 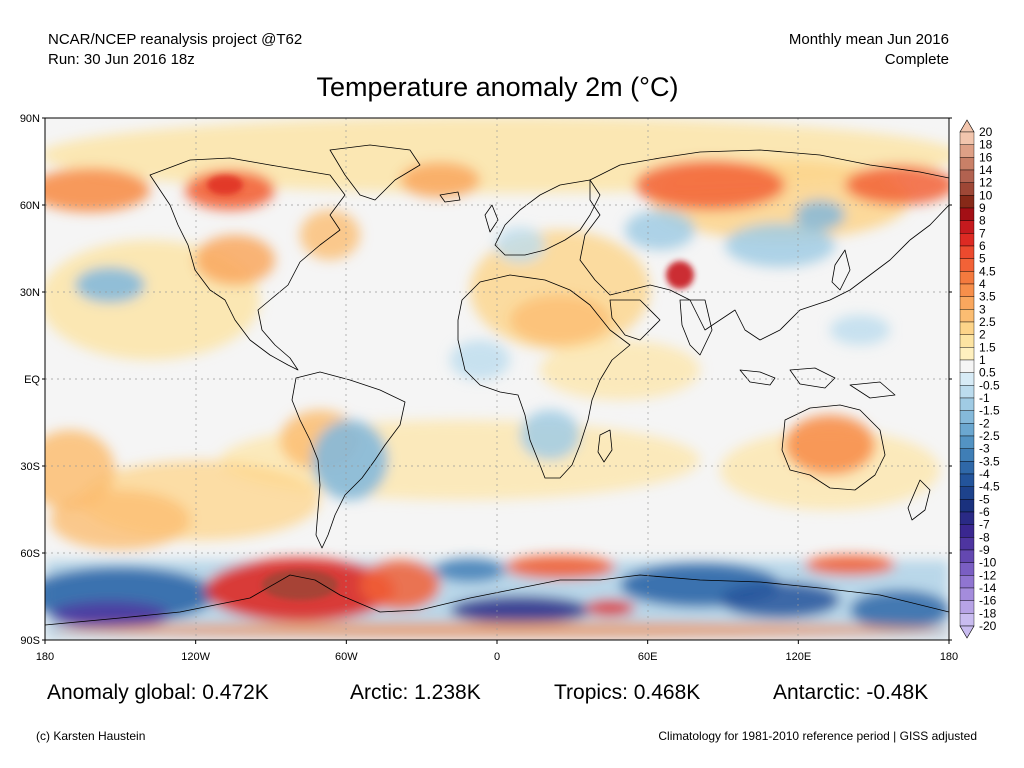 What do you see at coordinates (984, 398) in the screenshot?
I see `colorbar-label: -1` at bounding box center [984, 398].